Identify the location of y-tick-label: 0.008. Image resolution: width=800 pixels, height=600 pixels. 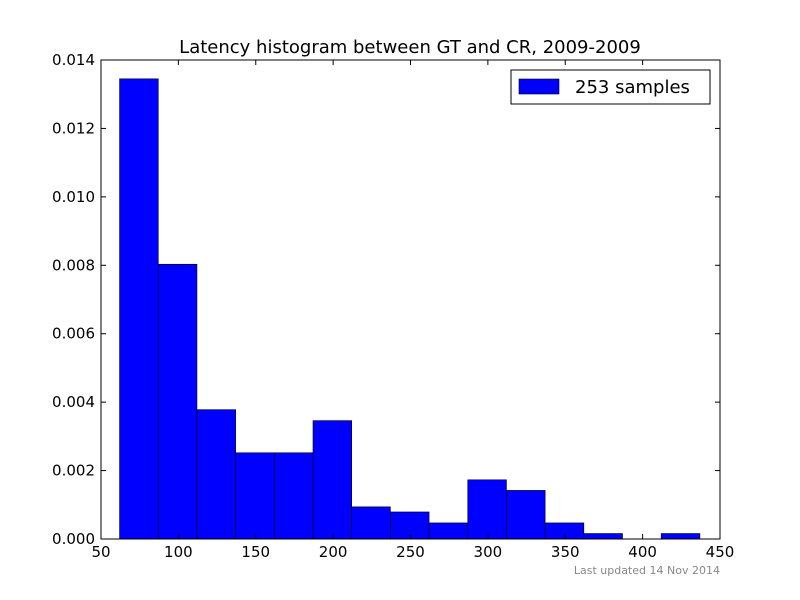
(73, 265).